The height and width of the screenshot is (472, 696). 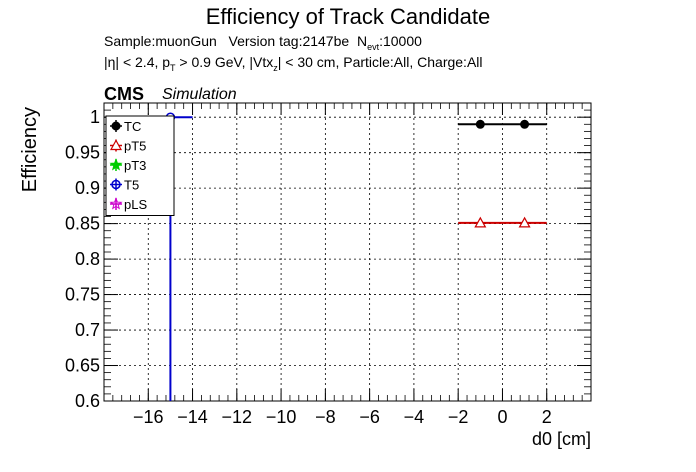 I want to click on y-tick-label: 0.85, so click(x=82, y=224).